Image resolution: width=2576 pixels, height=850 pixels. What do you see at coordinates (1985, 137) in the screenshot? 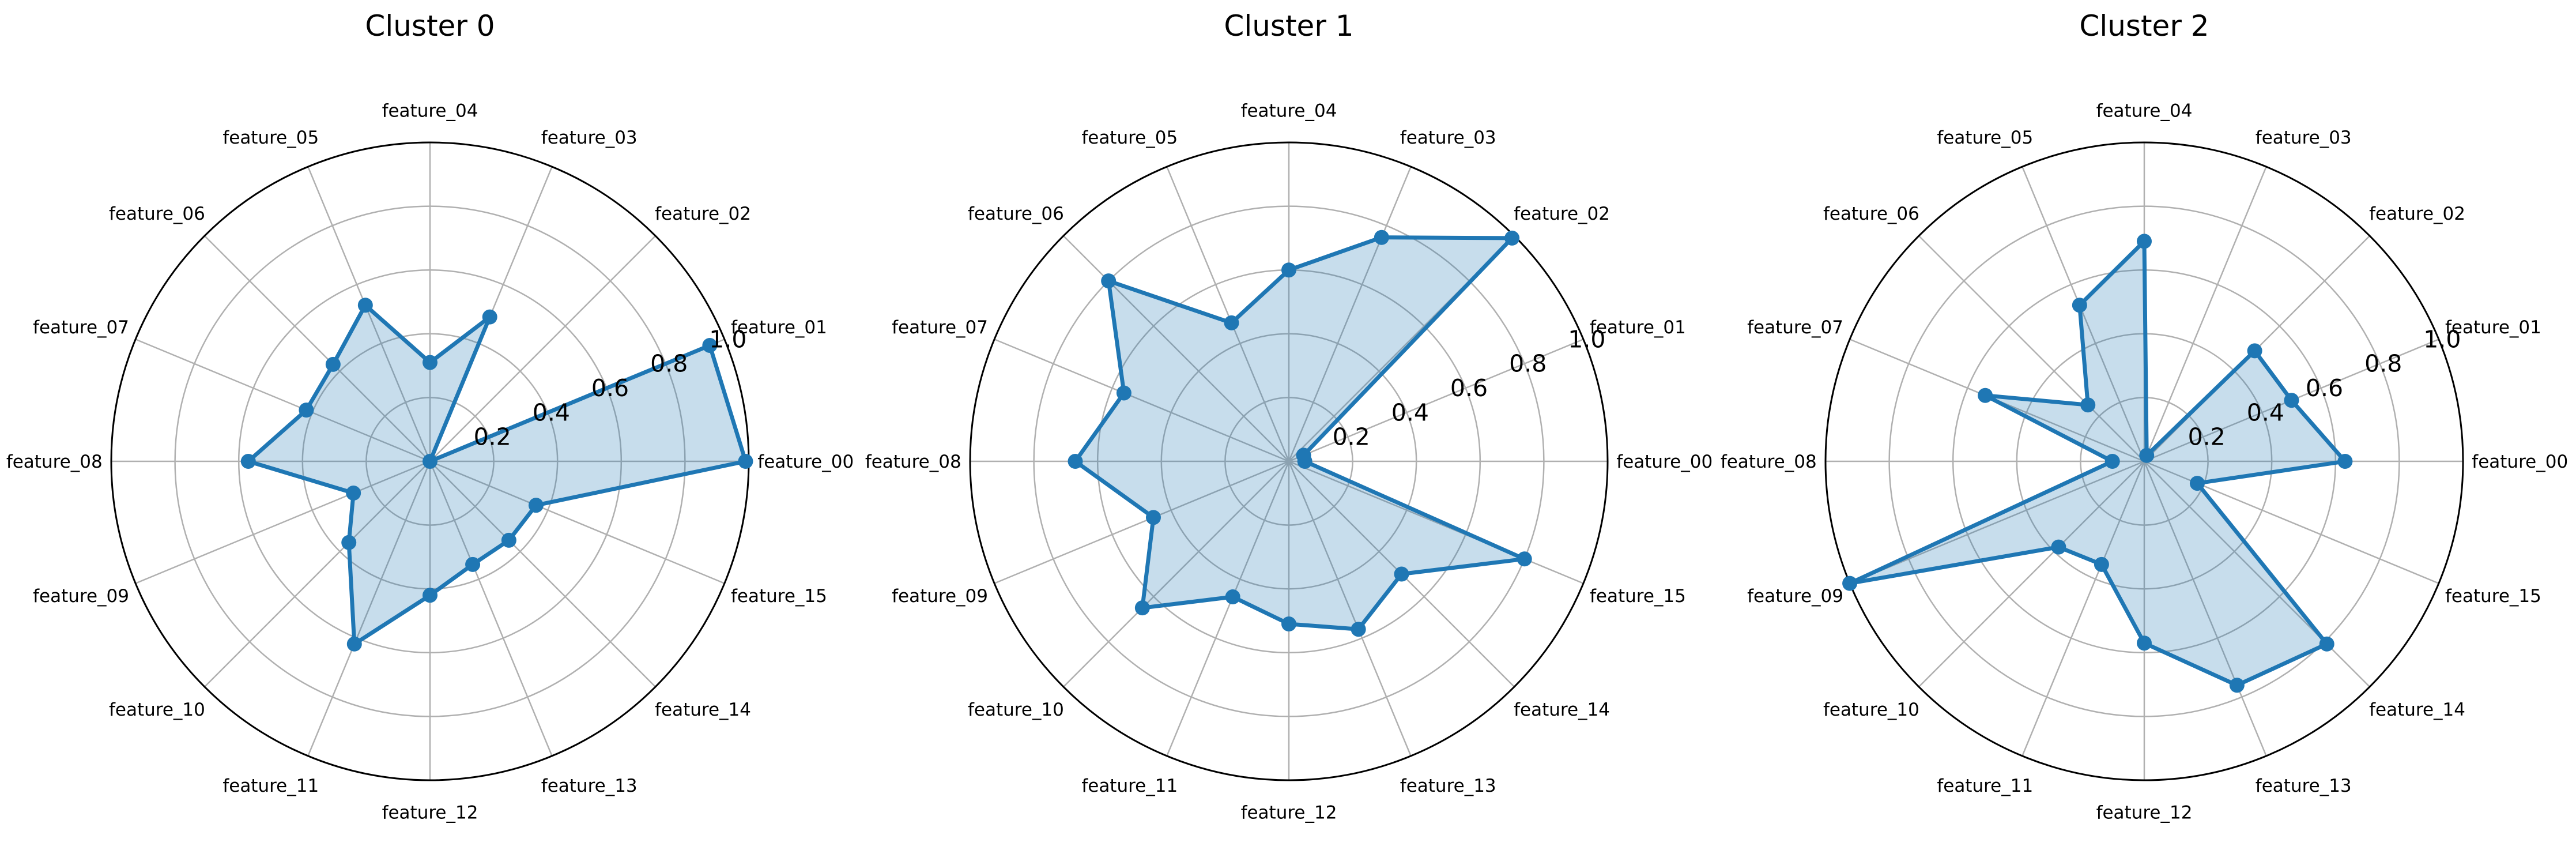
I see `category-label: feature_05` at bounding box center [1985, 137].